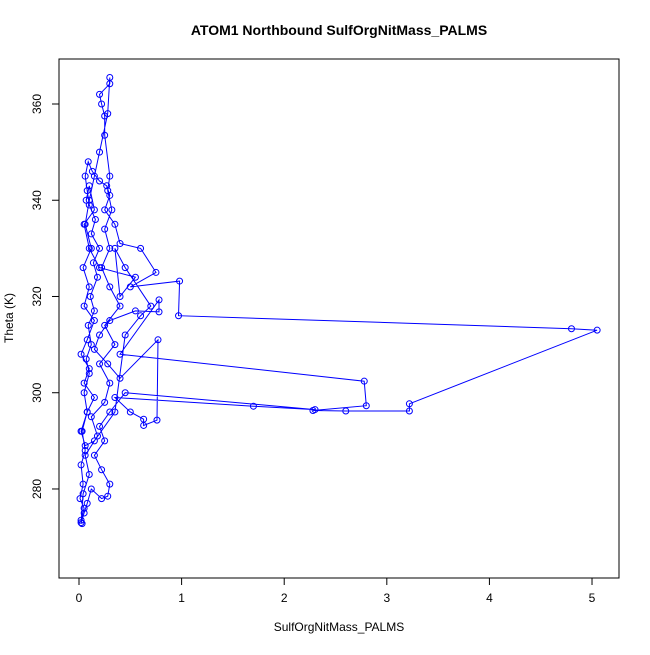 The width and height of the screenshot is (650, 655). What do you see at coordinates (592, 598) in the screenshot?
I see `x-tick-label: 5` at bounding box center [592, 598].